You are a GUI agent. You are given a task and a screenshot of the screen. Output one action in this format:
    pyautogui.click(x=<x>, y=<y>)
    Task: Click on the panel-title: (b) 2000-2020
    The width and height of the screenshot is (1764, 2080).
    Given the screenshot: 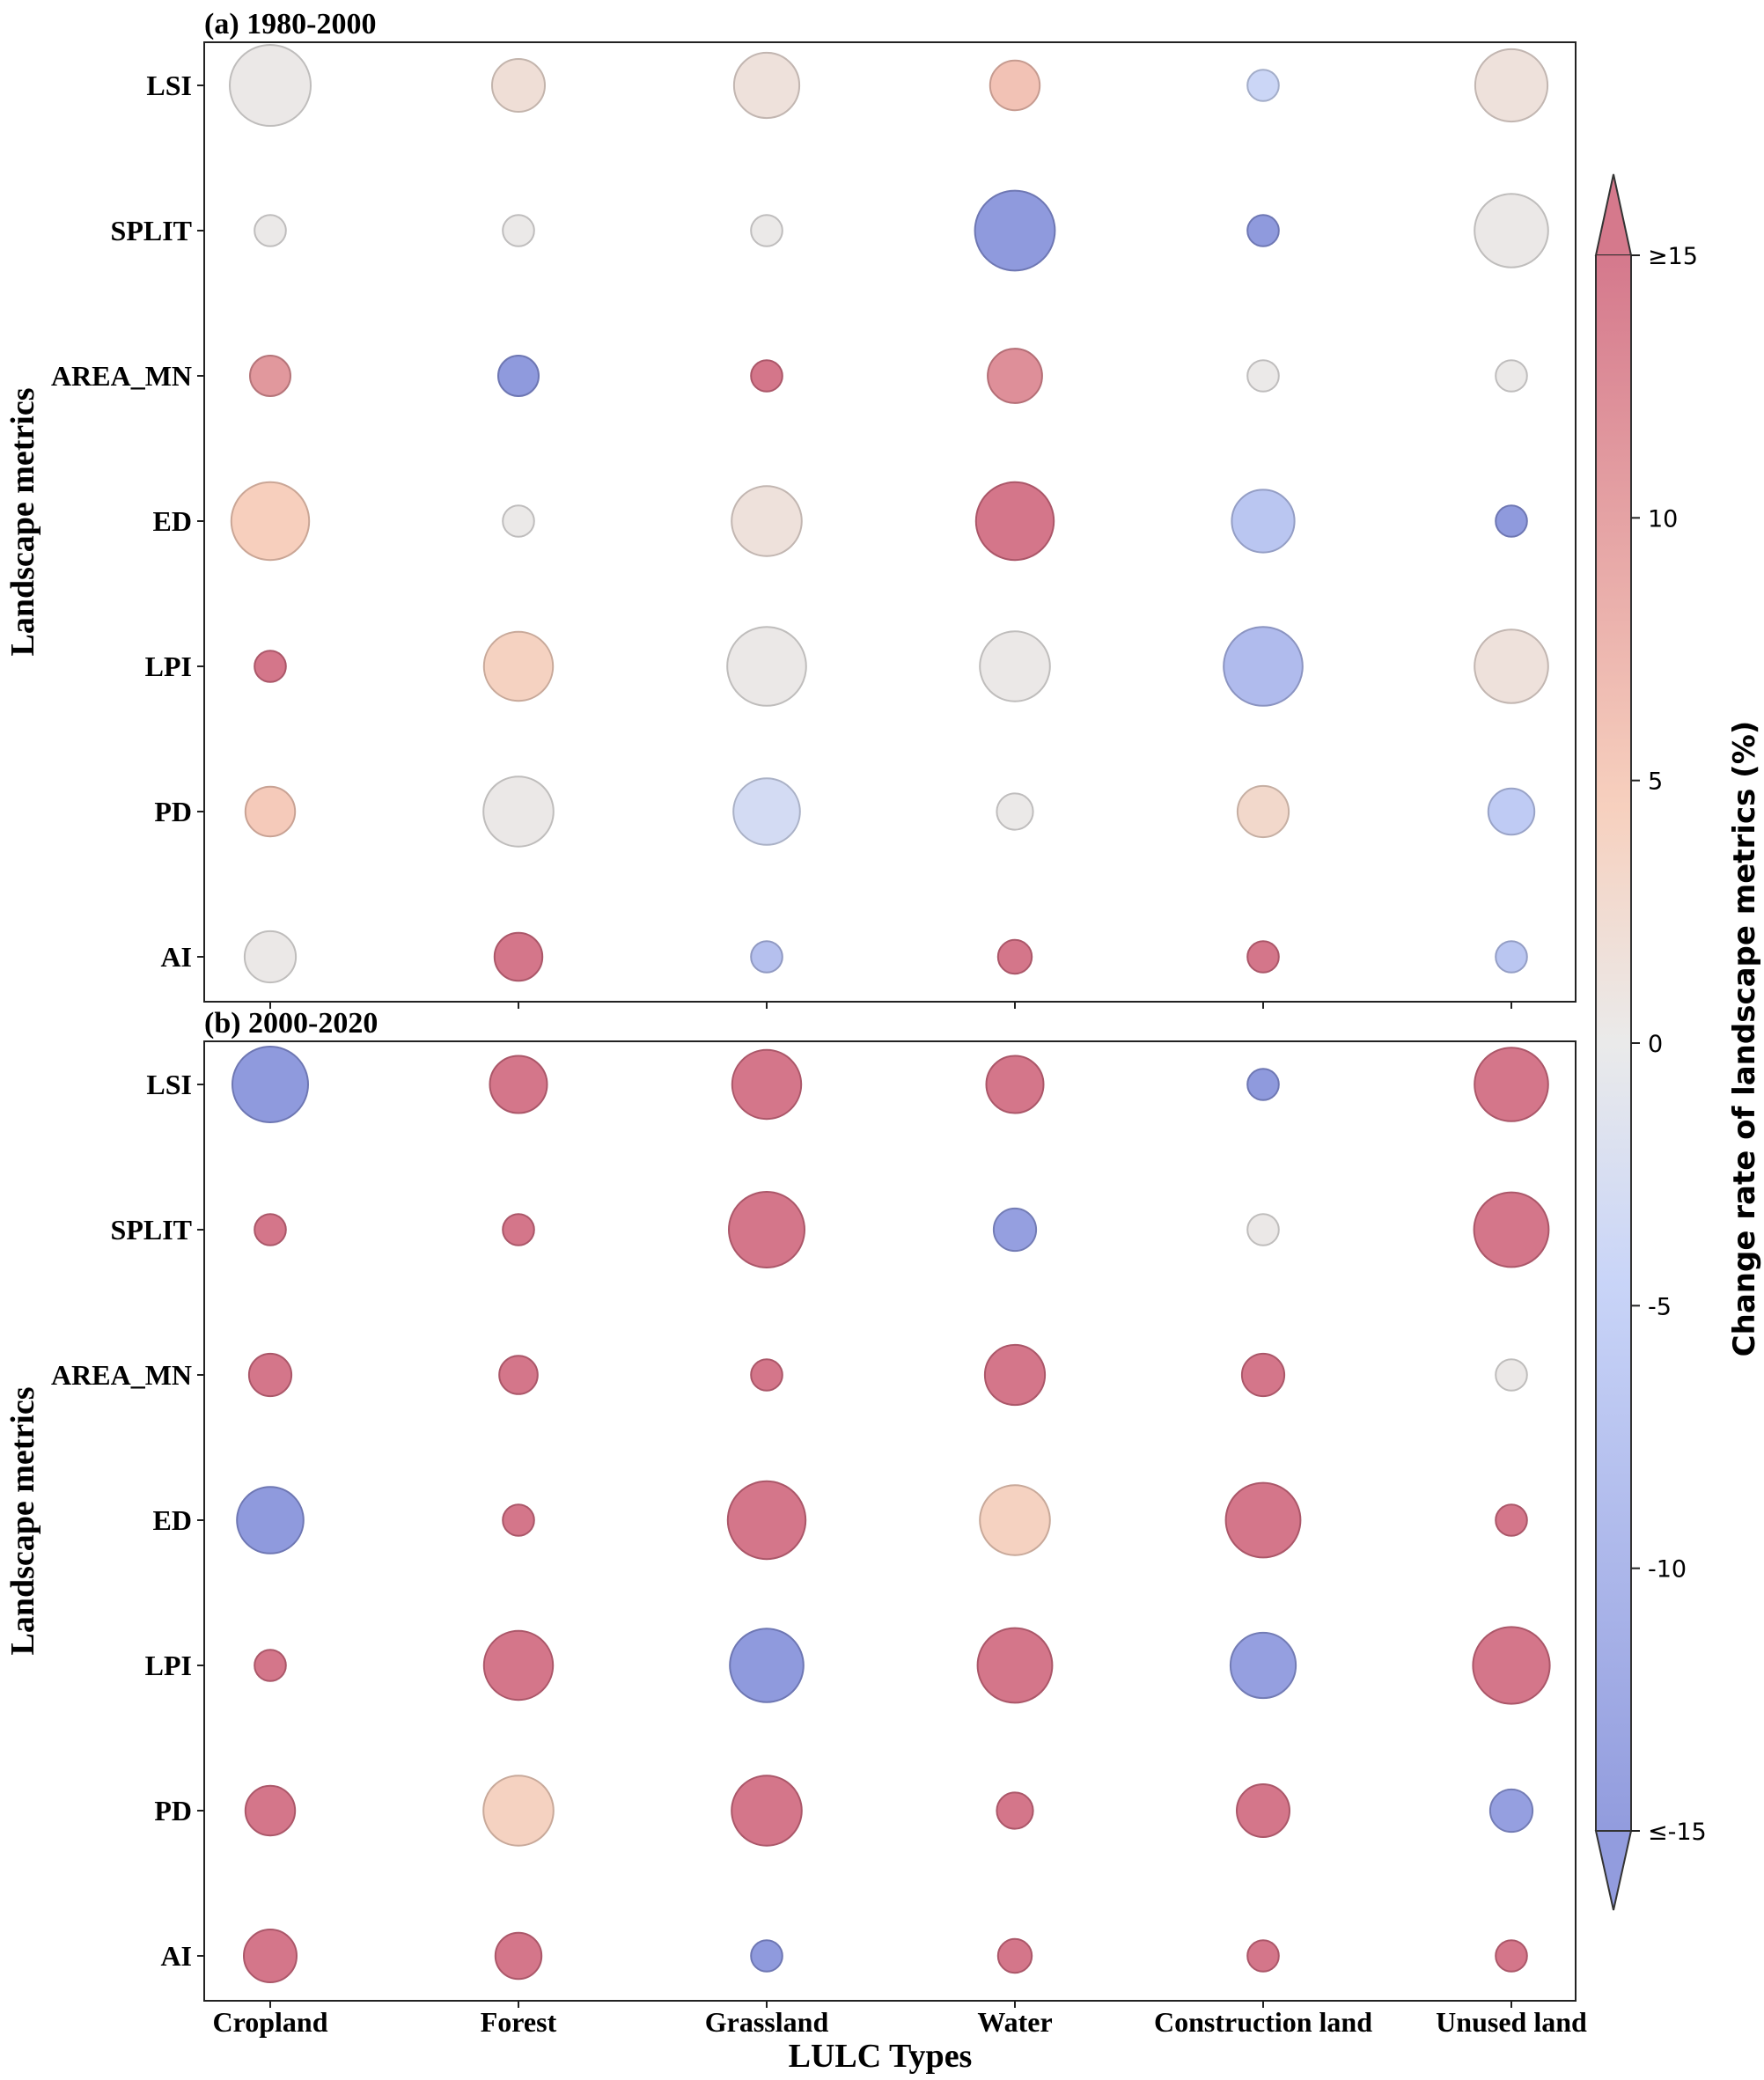 What is the action you would take?
    pyautogui.click(x=291, y=1024)
    